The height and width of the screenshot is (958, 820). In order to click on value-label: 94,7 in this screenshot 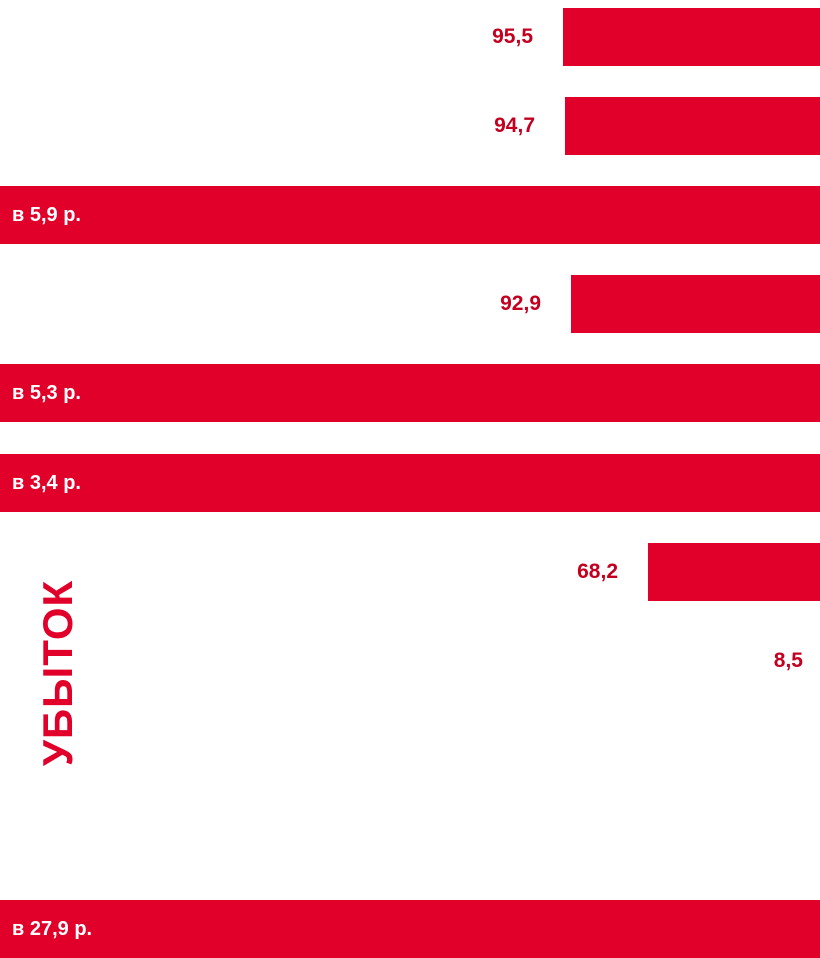, I will do `click(514, 126)`.